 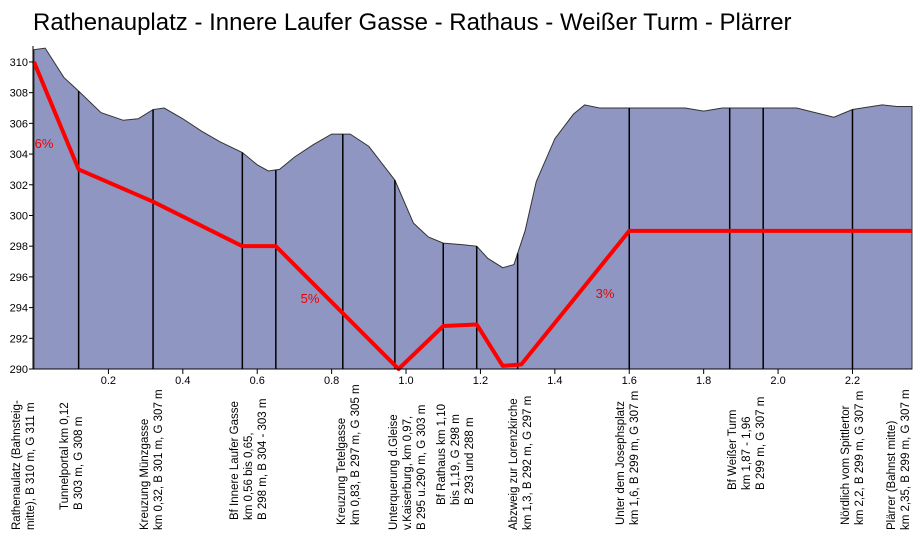 I want to click on y-tick-label: 310, so click(x=19, y=63).